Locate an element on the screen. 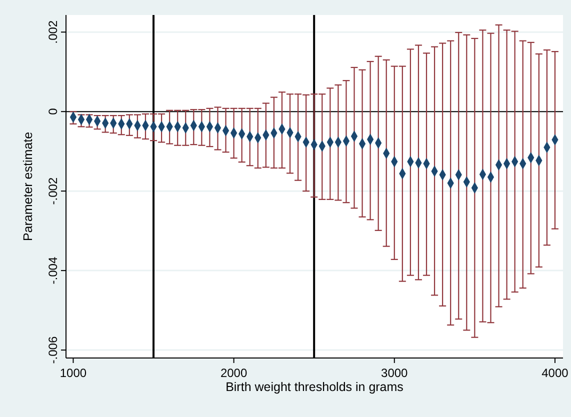 The height and width of the screenshot is (417, 571). x-axis-title: Birth weight thresholds in grams is located at coordinates (315, 387).